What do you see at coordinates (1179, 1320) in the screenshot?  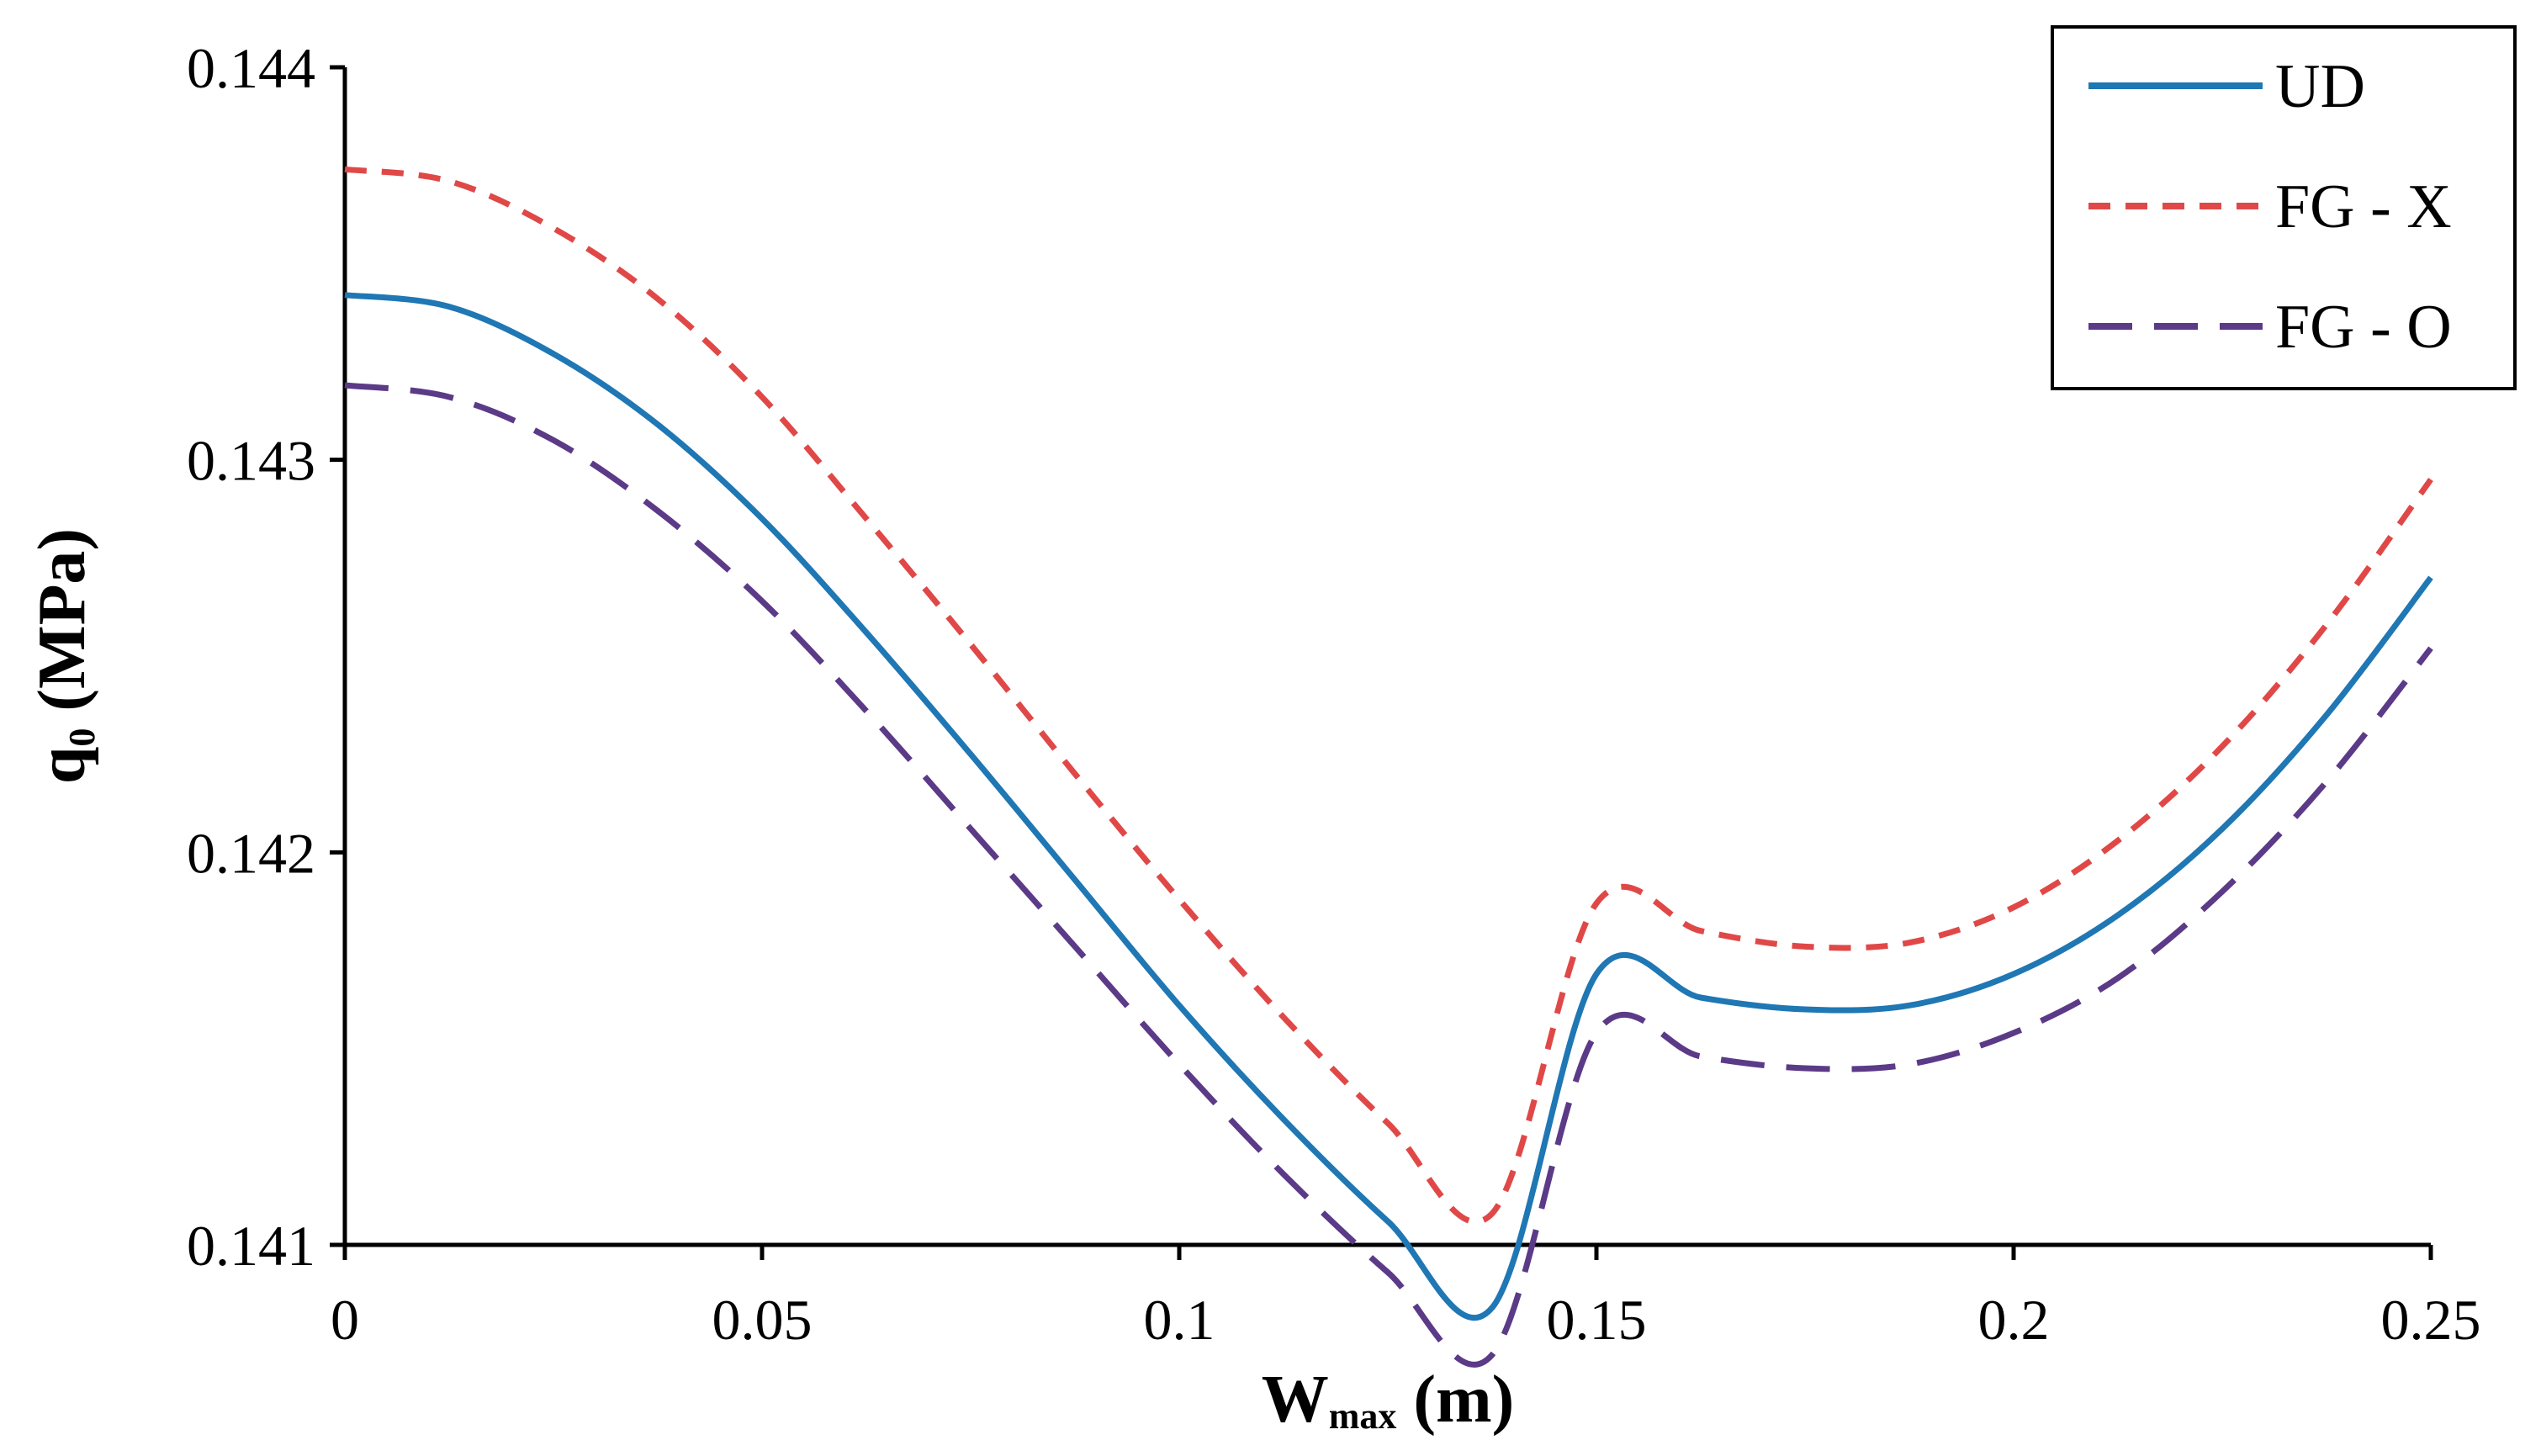 I see `x-tick-label: 0.1` at bounding box center [1179, 1320].